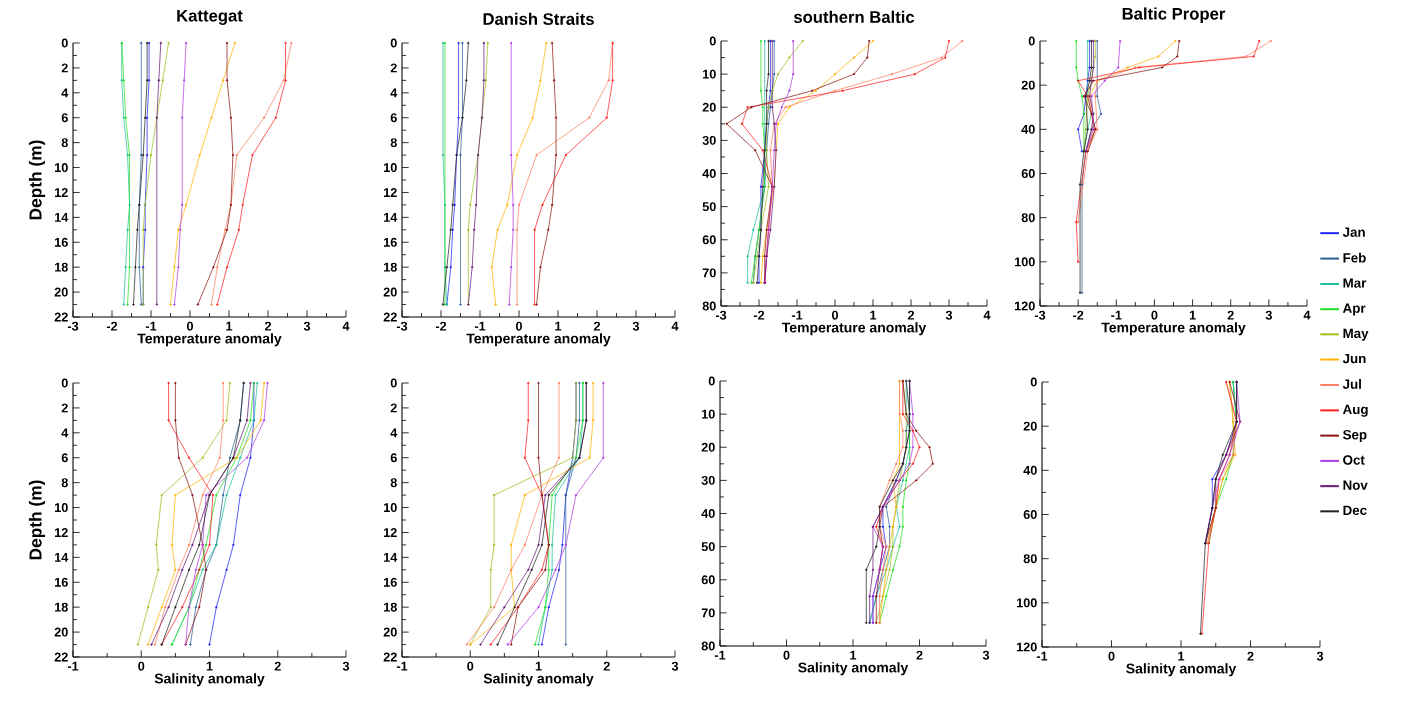 The height and width of the screenshot is (701, 1402). I want to click on legend-label: Sep, so click(1354, 436).